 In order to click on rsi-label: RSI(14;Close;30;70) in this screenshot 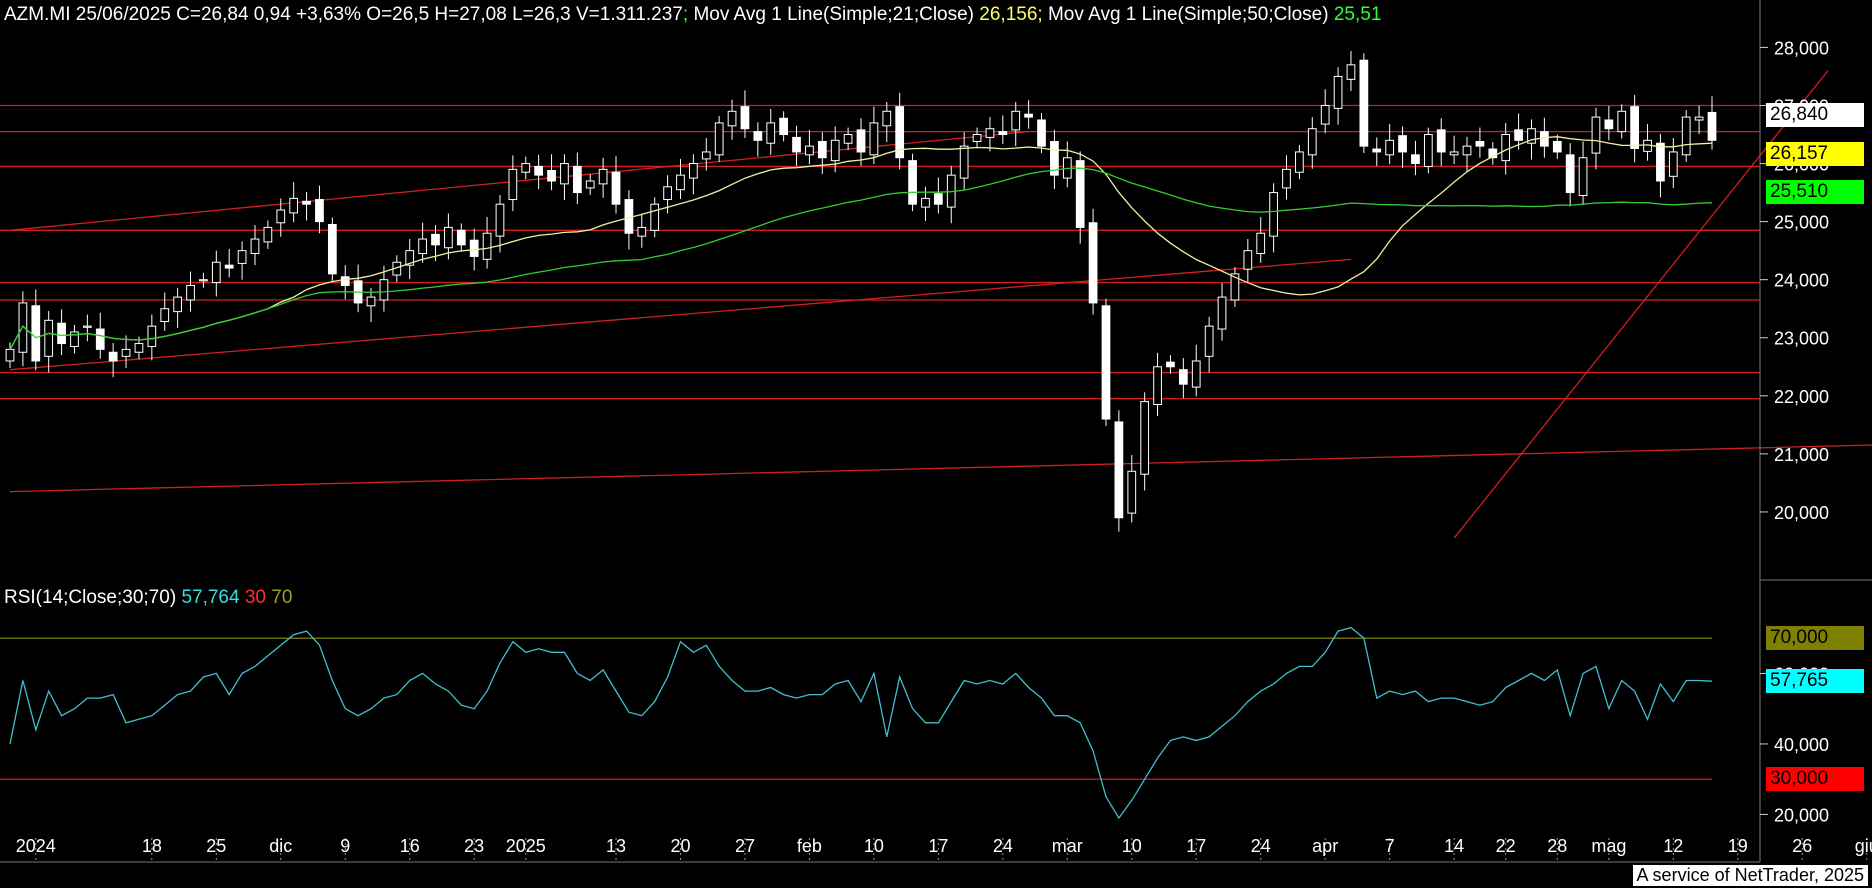, I will do `click(90, 597)`.